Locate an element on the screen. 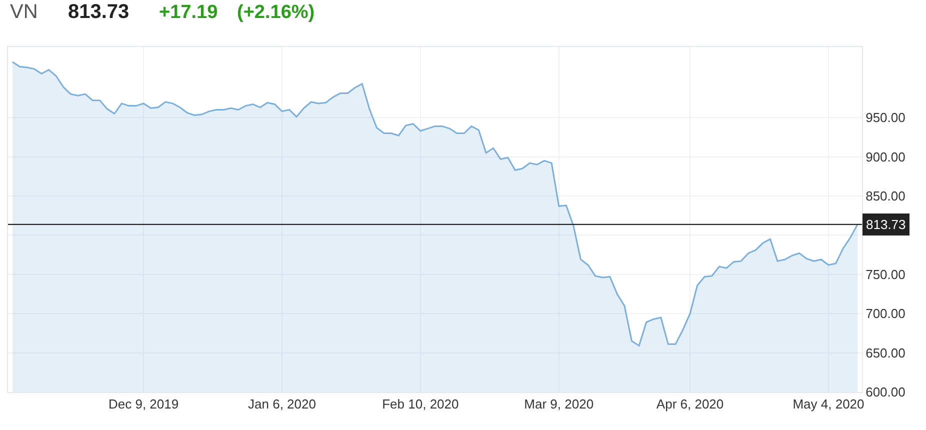  x-tick-label: Jan 6, 2020 is located at coordinates (282, 404).